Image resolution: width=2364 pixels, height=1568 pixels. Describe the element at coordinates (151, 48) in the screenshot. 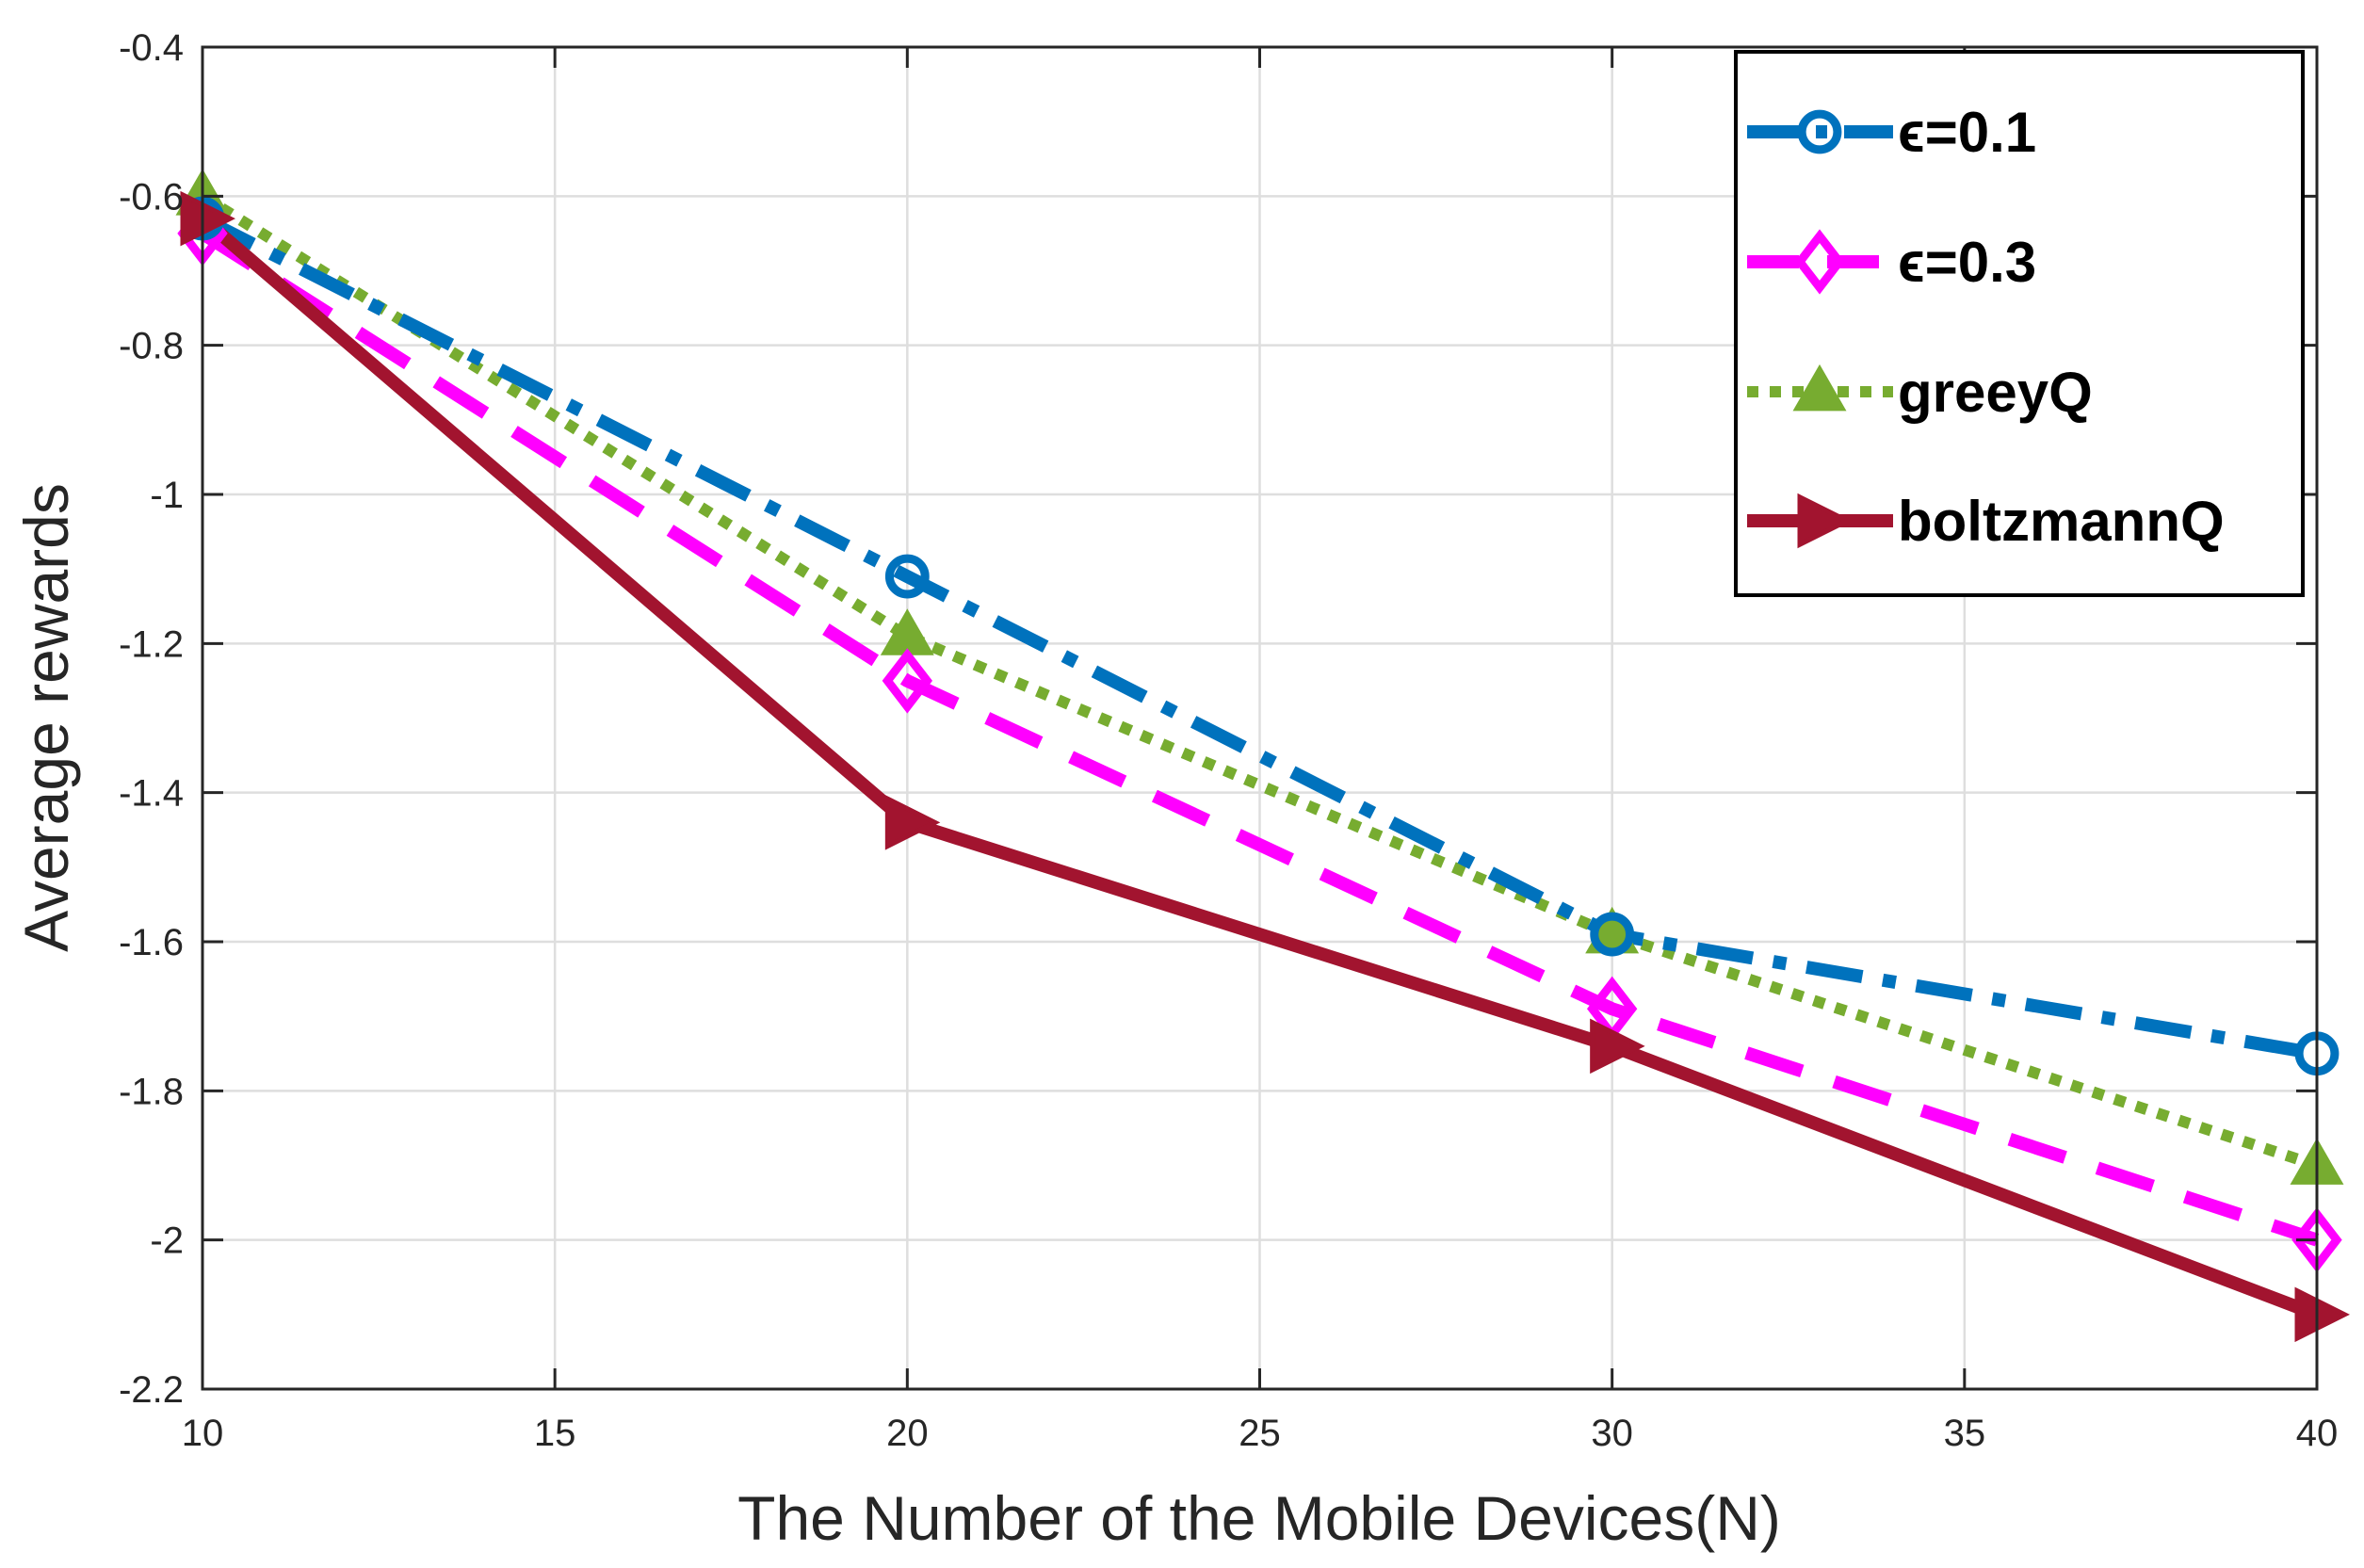

I see `y-tick-label: -0.4` at that location.